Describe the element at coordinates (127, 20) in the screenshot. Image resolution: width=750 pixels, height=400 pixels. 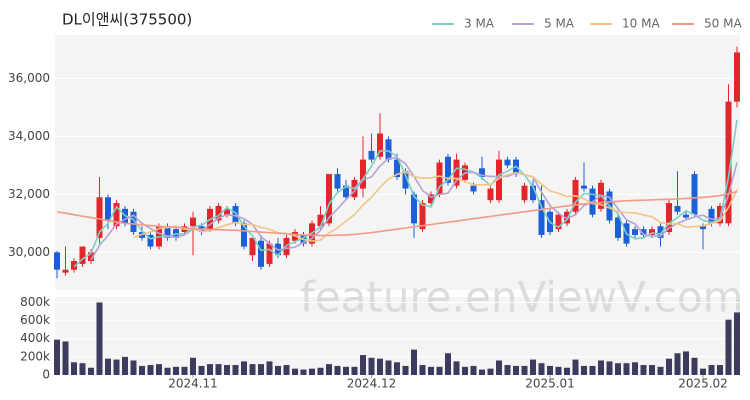
I see `chart-title: DL이앤씨(375500)` at that location.